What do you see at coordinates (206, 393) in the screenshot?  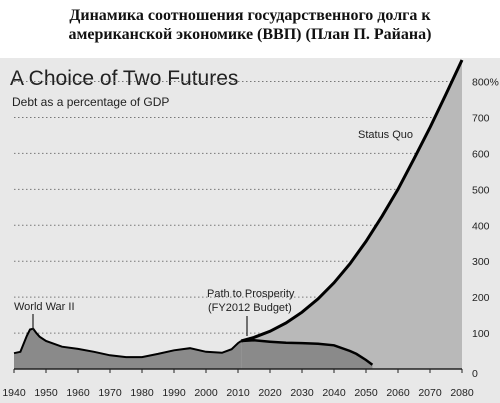 I see `x-tick-label-2000: 2000` at bounding box center [206, 393].